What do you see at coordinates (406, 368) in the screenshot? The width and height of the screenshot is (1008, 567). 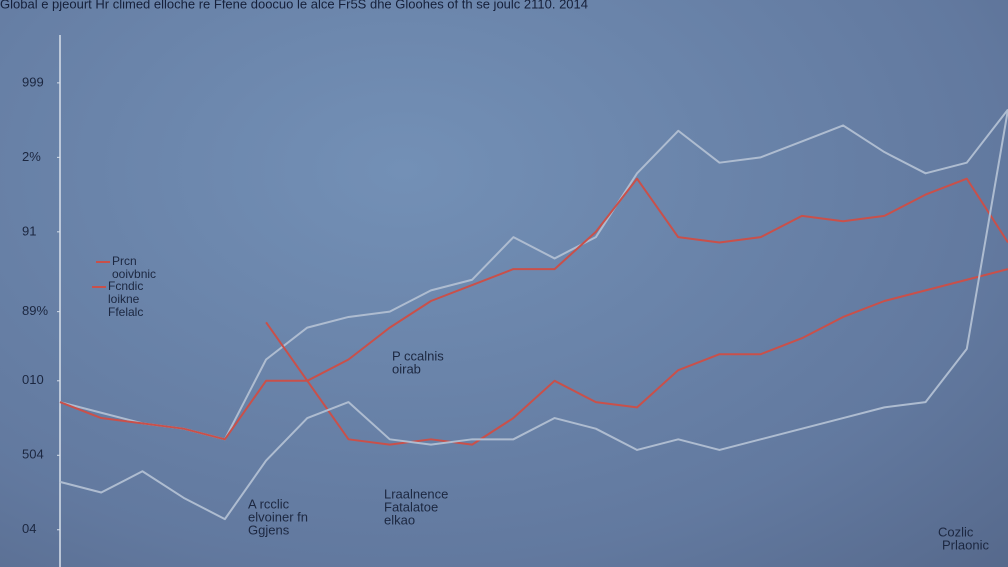 I see `annotation: oirab` at bounding box center [406, 368].